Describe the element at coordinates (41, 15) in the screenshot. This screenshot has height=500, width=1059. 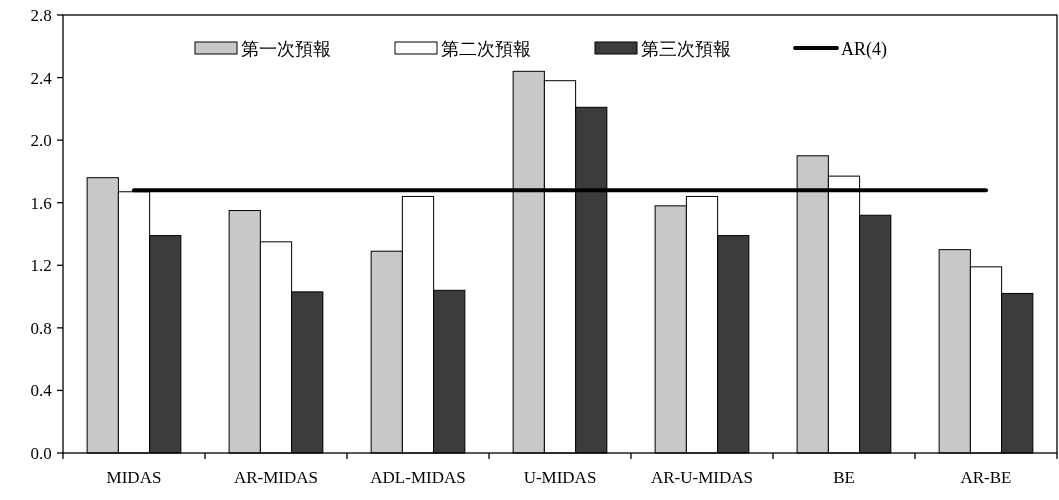
I see `y-tick-label: 2.8` at that location.